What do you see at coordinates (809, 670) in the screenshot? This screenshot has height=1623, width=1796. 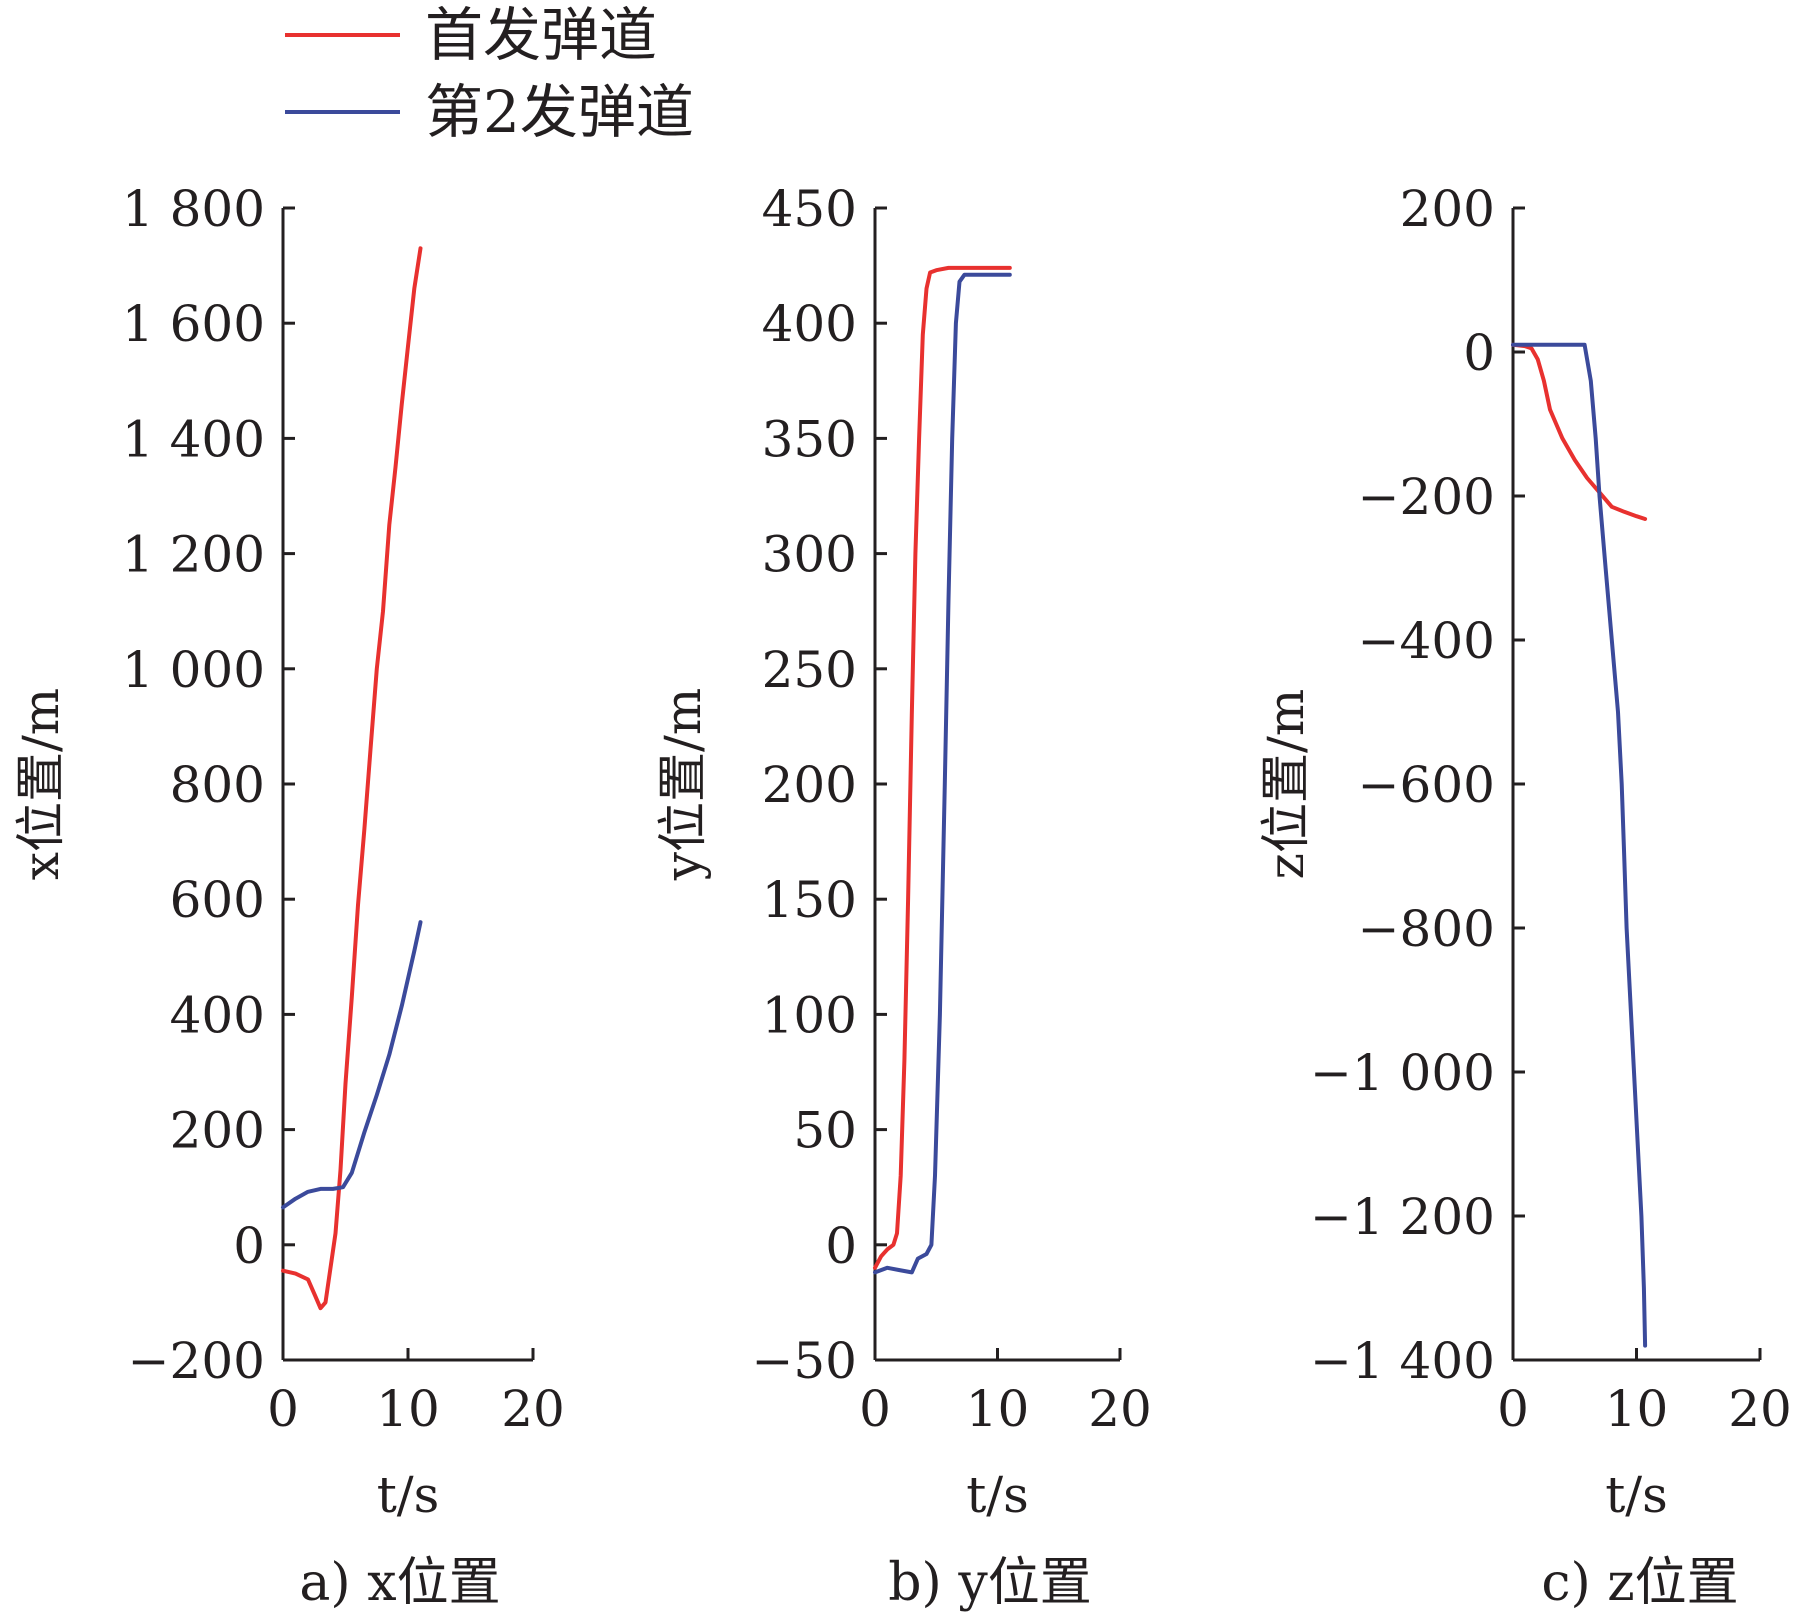 I see `y-tick-label: 250` at bounding box center [809, 670].